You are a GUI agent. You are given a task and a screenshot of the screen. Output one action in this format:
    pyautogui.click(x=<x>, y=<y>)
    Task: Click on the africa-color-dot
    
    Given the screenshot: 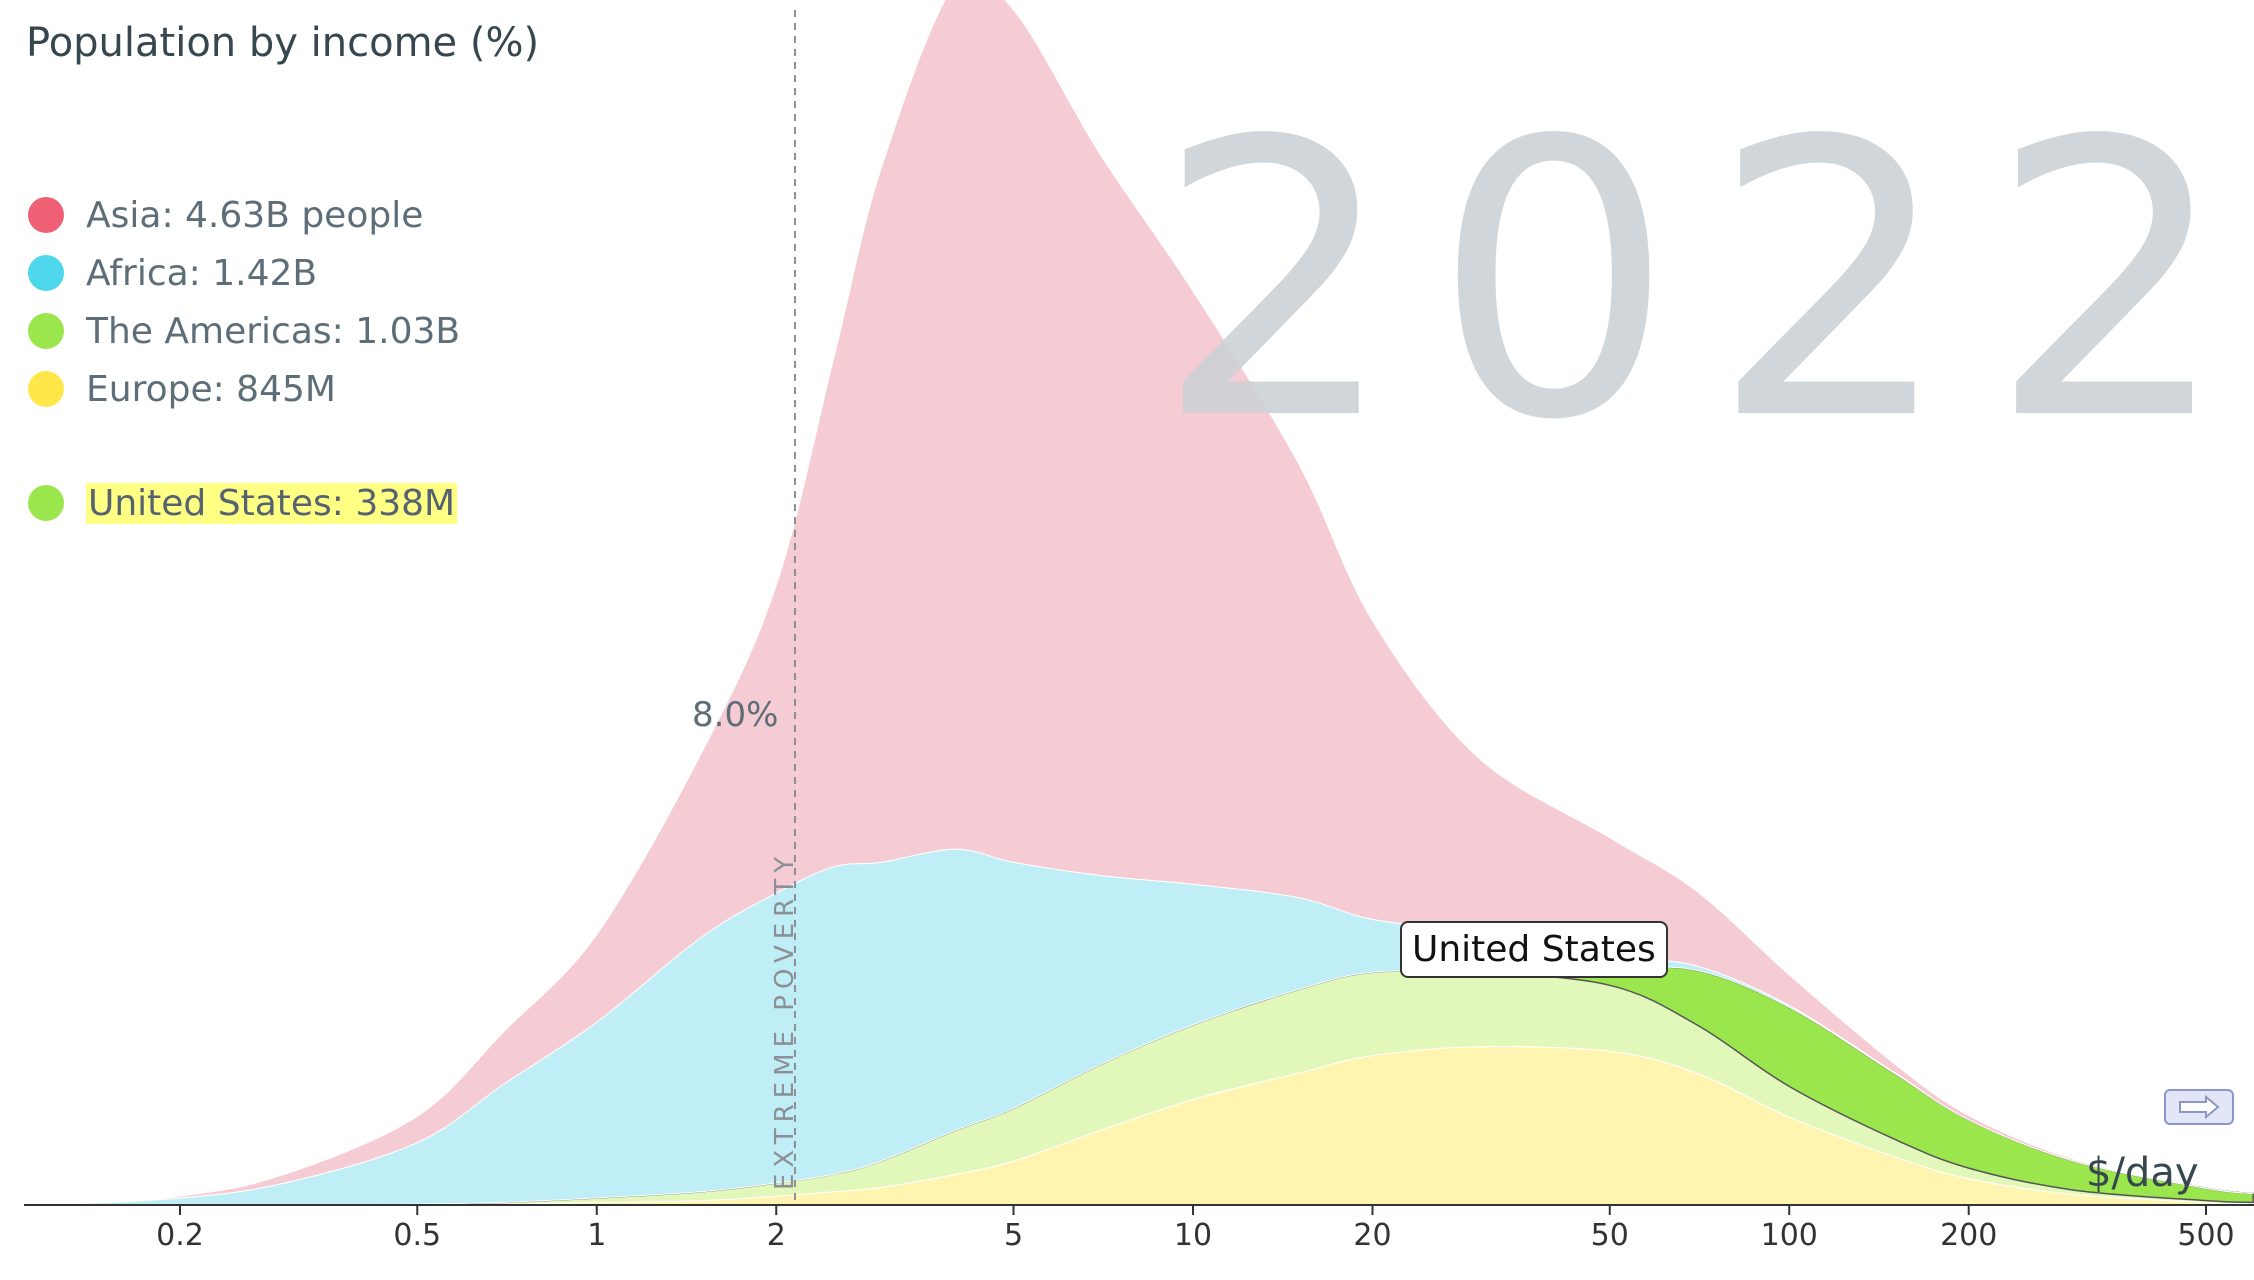 What is the action you would take?
    pyautogui.click(x=46, y=273)
    